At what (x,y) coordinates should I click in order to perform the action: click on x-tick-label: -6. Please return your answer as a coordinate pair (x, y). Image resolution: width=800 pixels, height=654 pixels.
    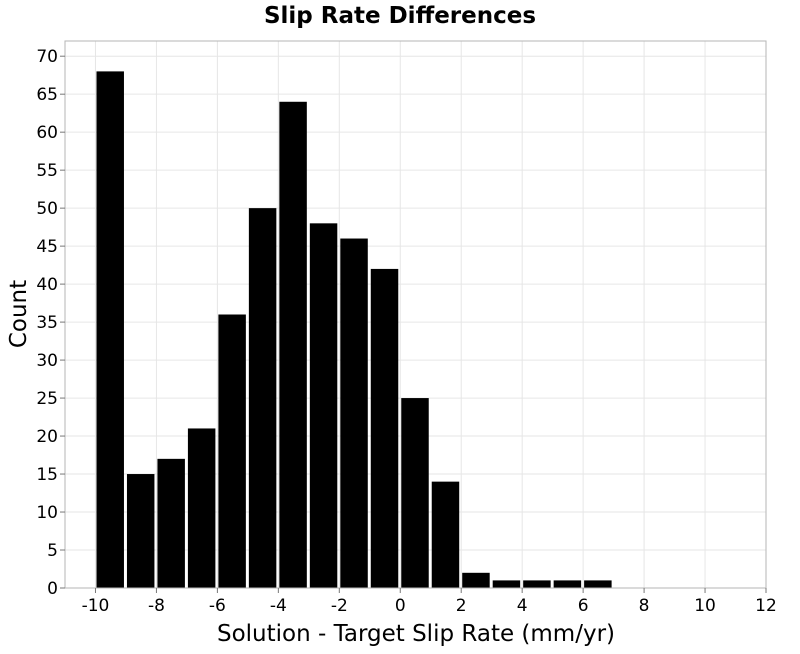
    Looking at the image, I should click on (217, 606).